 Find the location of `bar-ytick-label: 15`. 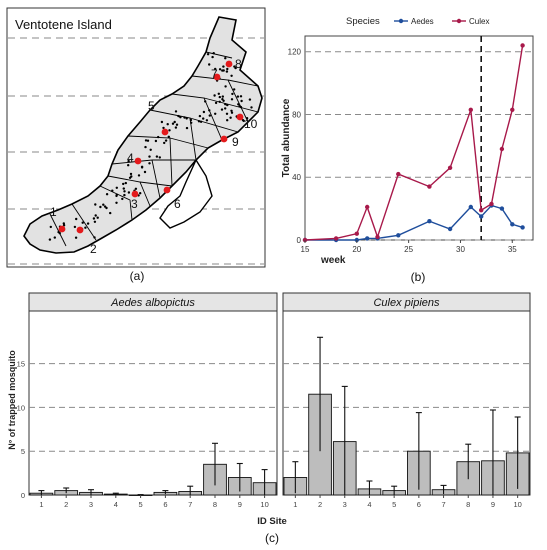

bar-ytick-label: 15 is located at coordinates (21, 364).